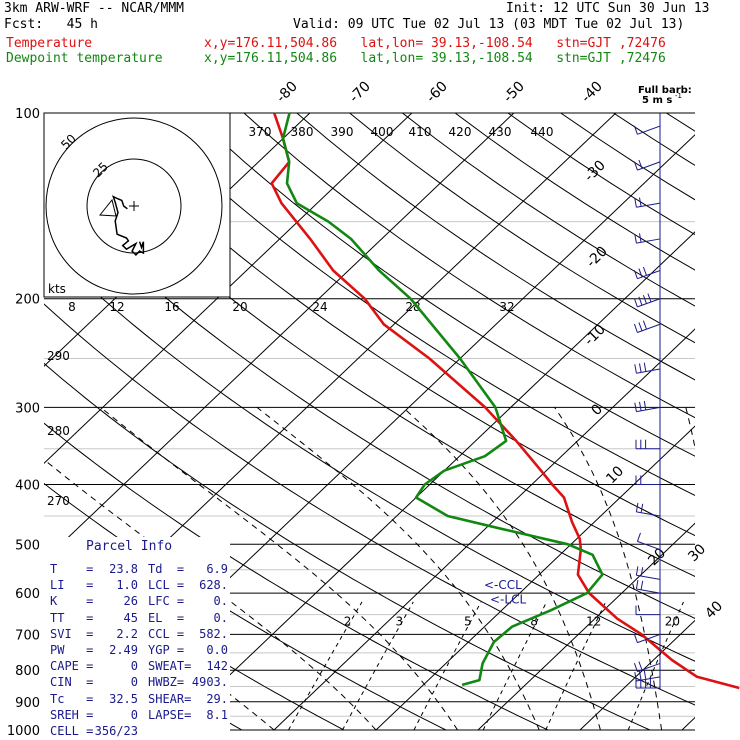 Image resolution: width=740 pixels, height=740 pixels. Describe the element at coordinates (58, 501) in the screenshot. I see `dry-adiabat-label: 270` at that location.